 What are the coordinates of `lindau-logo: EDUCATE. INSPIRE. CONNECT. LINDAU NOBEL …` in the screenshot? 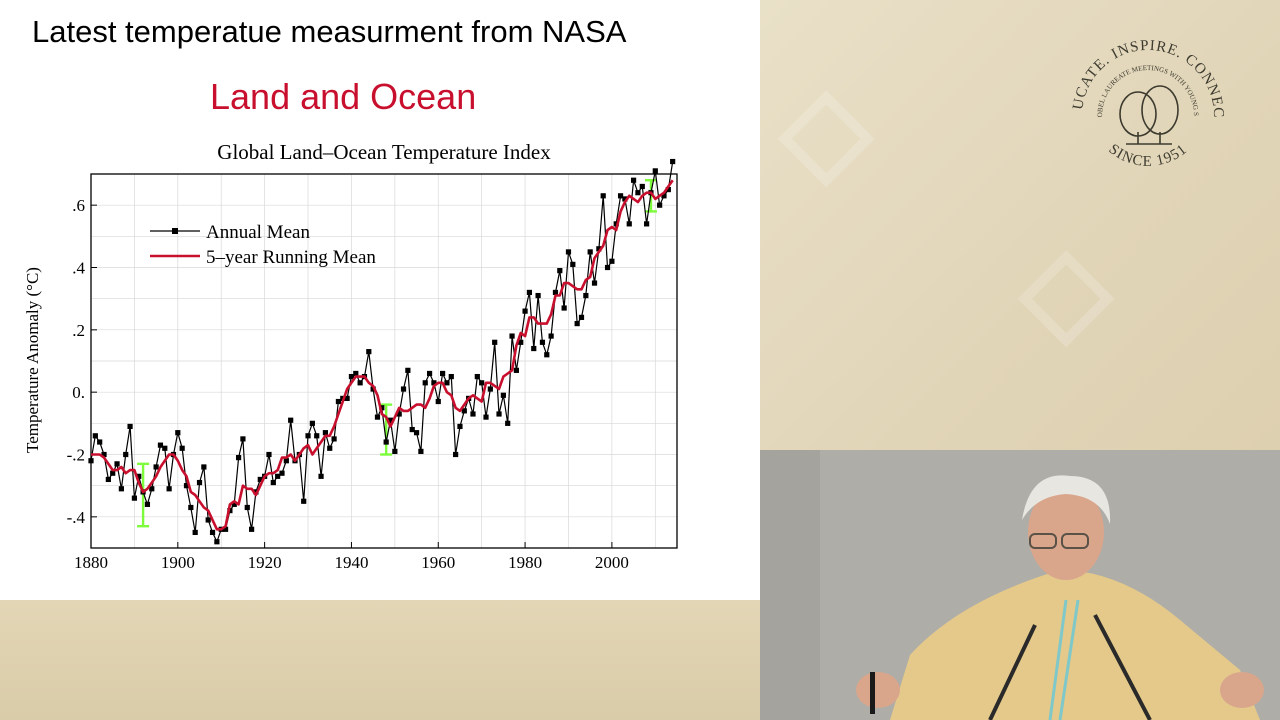 It's located at (1146, 103).